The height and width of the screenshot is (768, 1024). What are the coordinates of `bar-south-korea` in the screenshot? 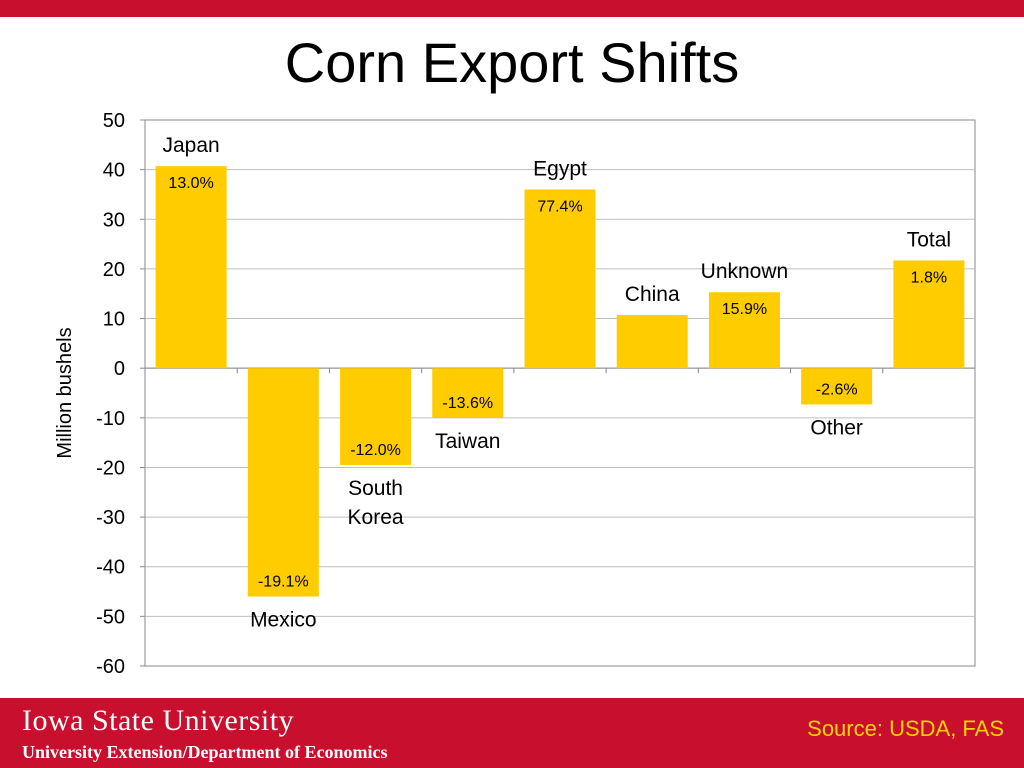 It's located at (376, 416).